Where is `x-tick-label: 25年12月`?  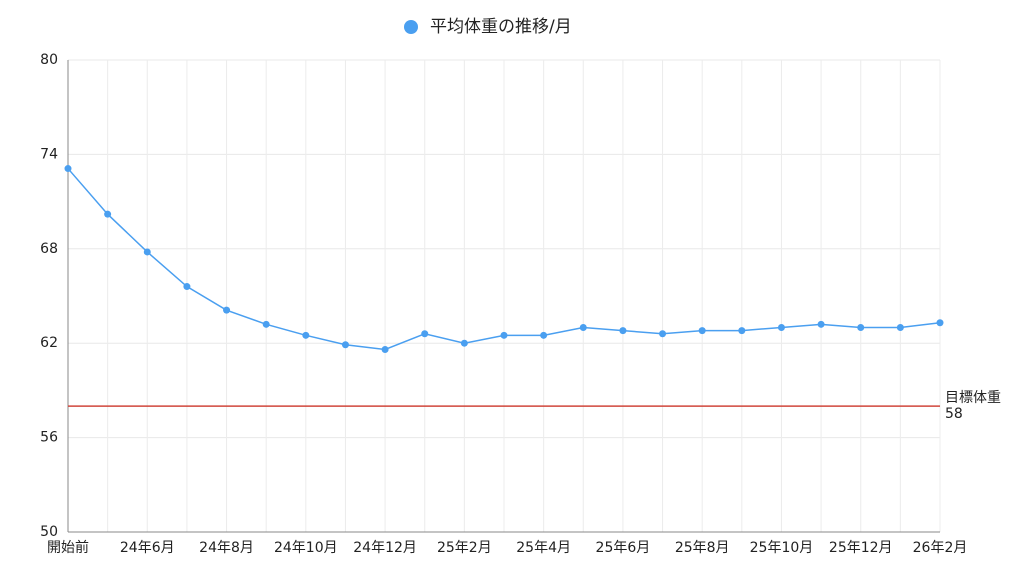
x-tick-label: 25年12月 is located at coordinates (861, 548).